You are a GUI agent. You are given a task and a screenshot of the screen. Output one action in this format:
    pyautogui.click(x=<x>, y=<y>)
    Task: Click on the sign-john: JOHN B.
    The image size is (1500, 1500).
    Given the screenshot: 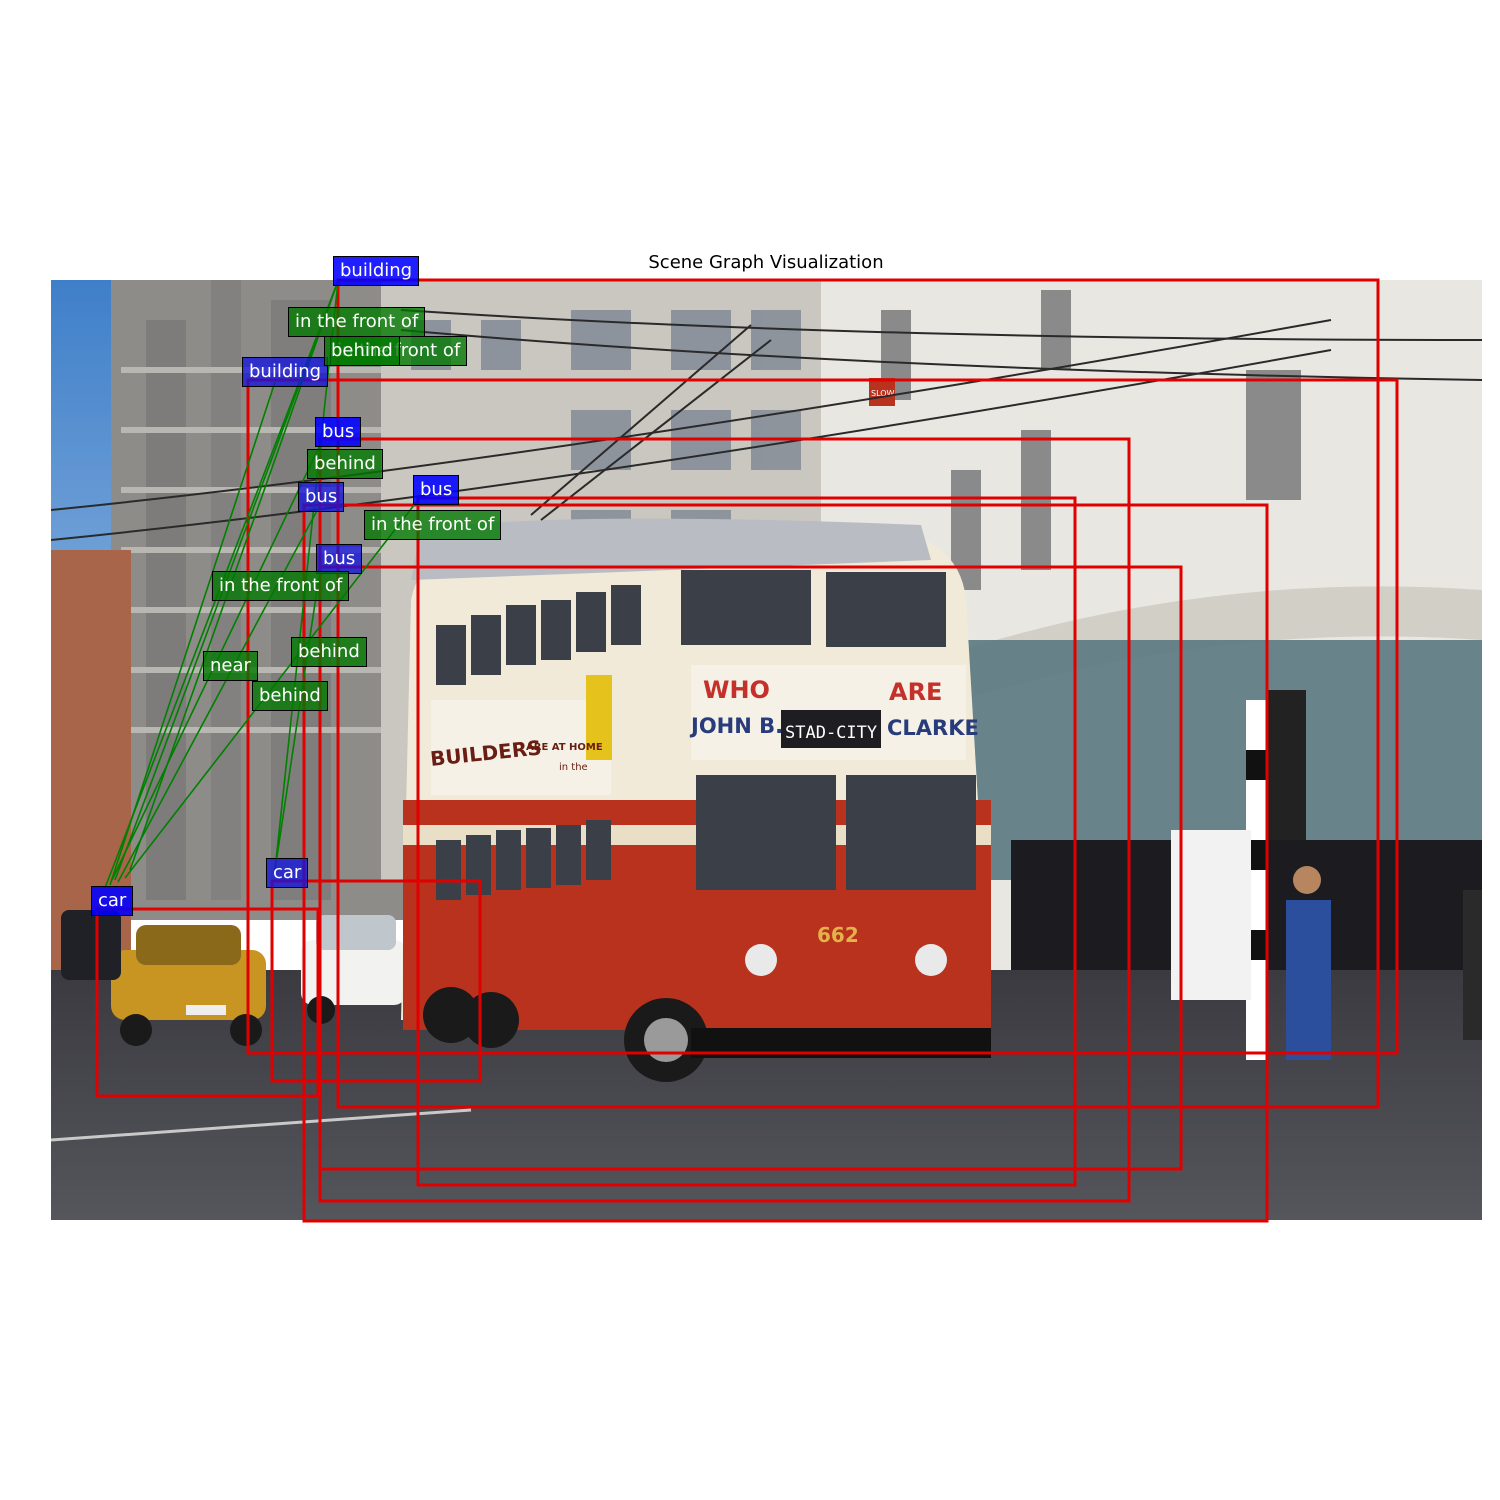 What is the action you would take?
    pyautogui.click(x=736, y=726)
    